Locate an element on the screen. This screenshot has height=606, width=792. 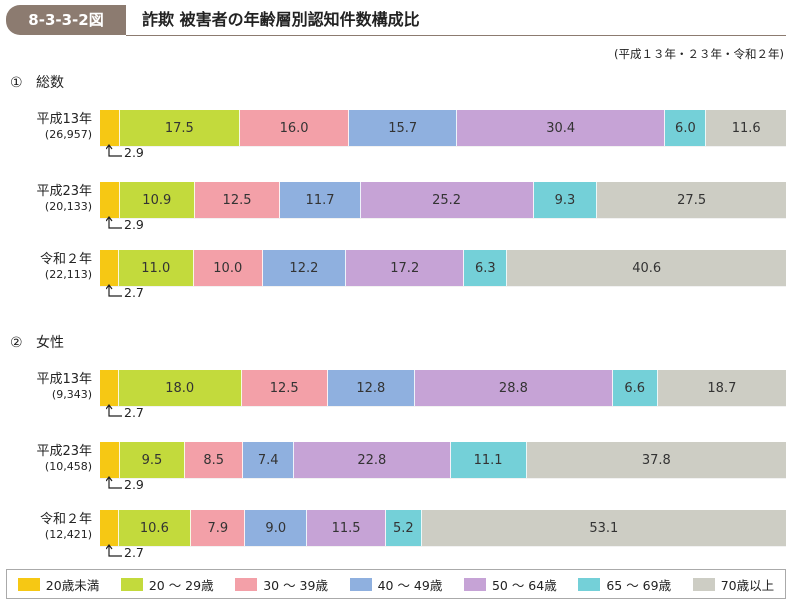
data-label: 7.4 is located at coordinates (268, 460).